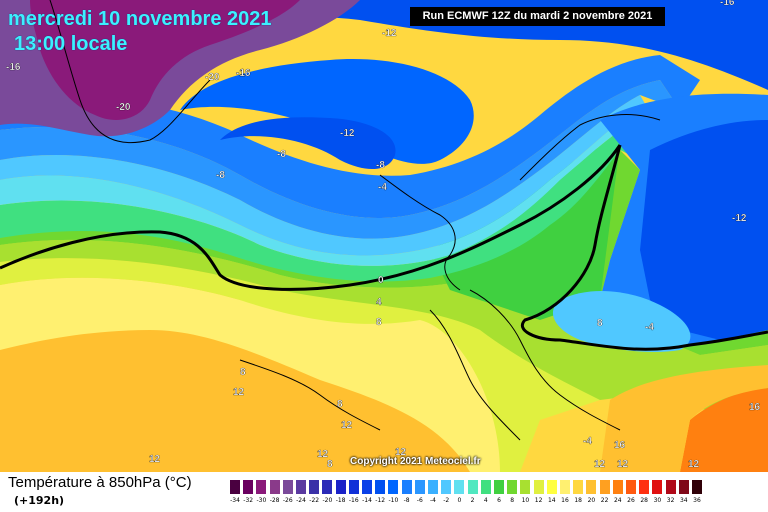  I want to click on contour-label: 0, so click(381, 280).